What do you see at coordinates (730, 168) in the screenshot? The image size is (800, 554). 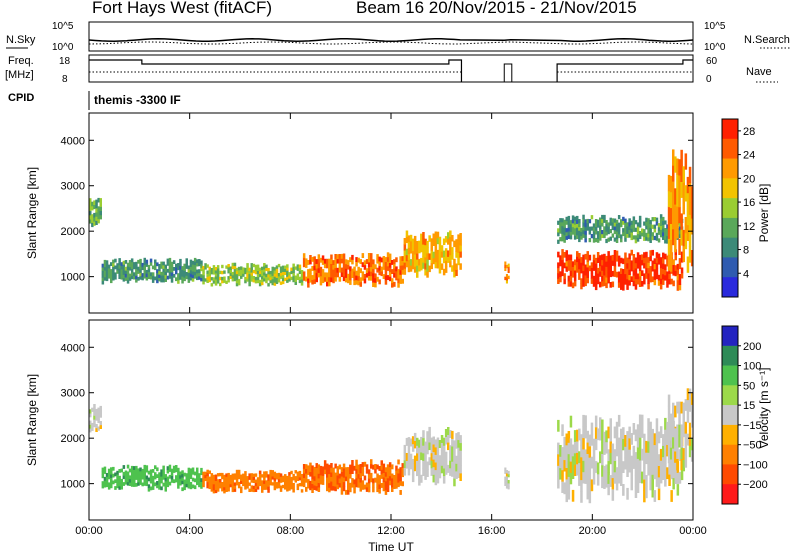 I see `colorbar-swatch` at bounding box center [730, 168].